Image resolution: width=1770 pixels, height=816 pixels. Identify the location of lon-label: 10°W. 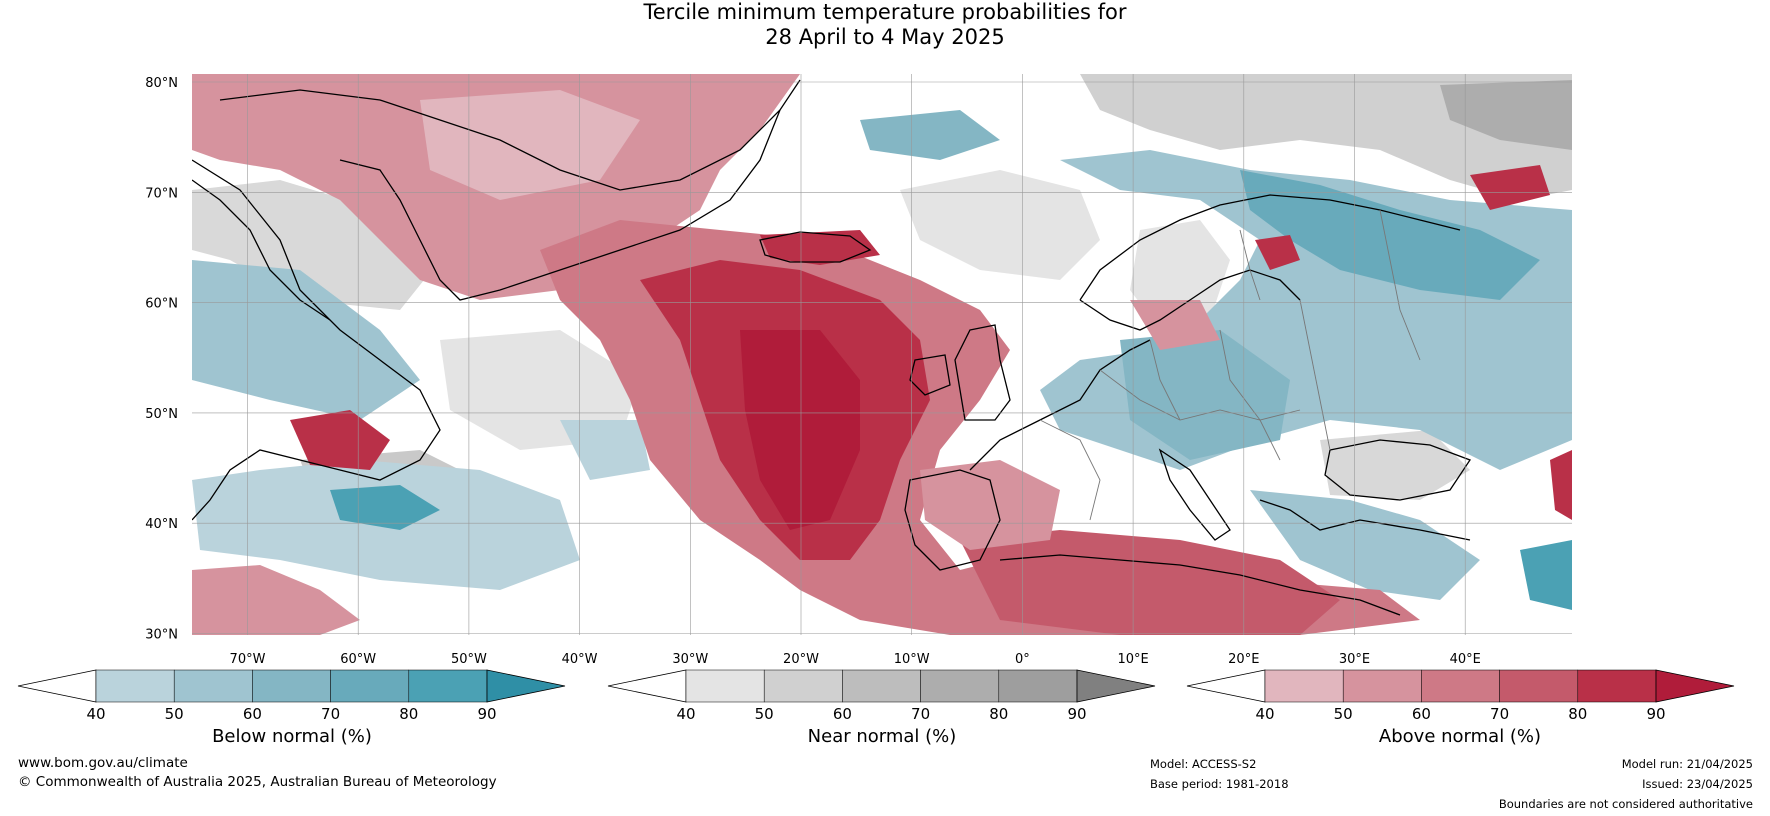
(912, 659).